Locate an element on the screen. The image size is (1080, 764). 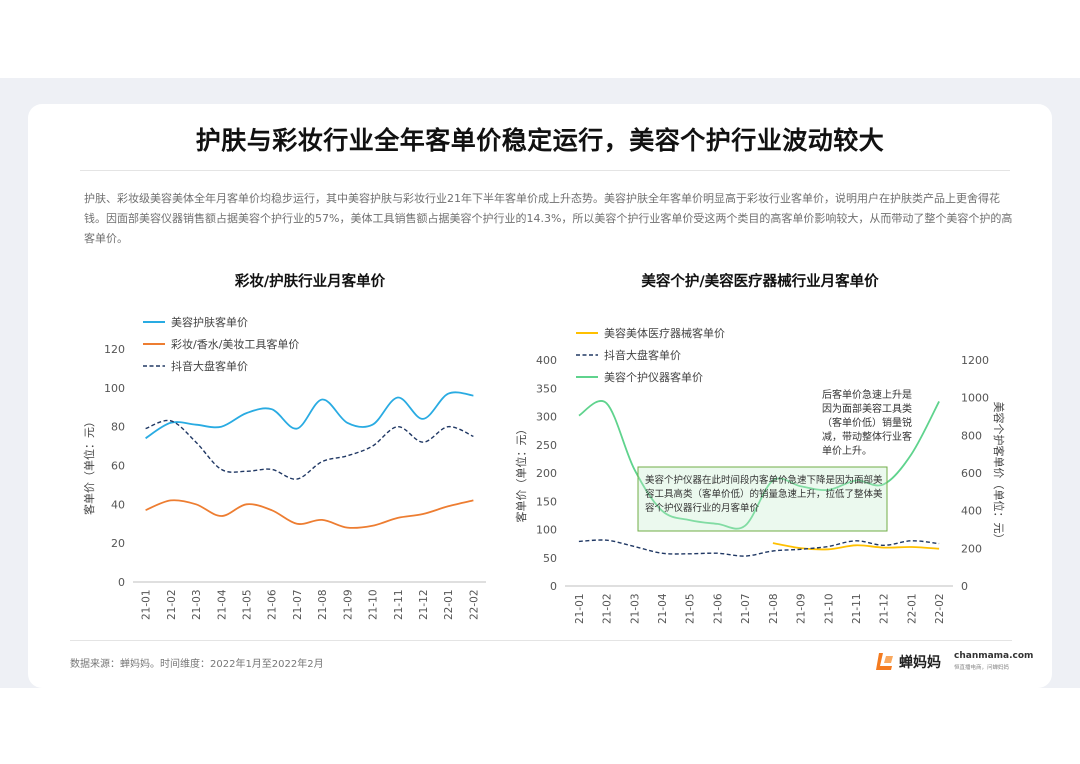
chart2-y2-axis-label: 美容个护客单价（单位：元） is located at coordinates (999, 473).